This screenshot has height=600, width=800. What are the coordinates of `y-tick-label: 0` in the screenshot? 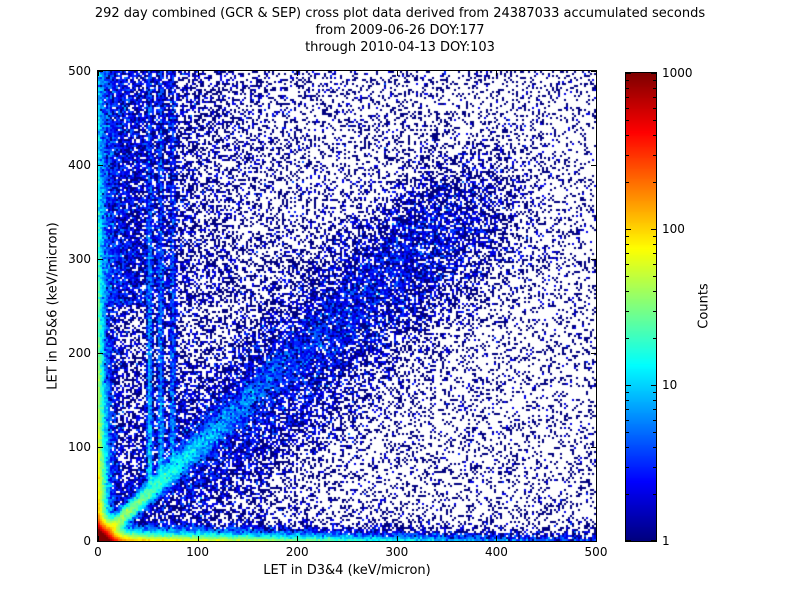 It's located at (87, 541).